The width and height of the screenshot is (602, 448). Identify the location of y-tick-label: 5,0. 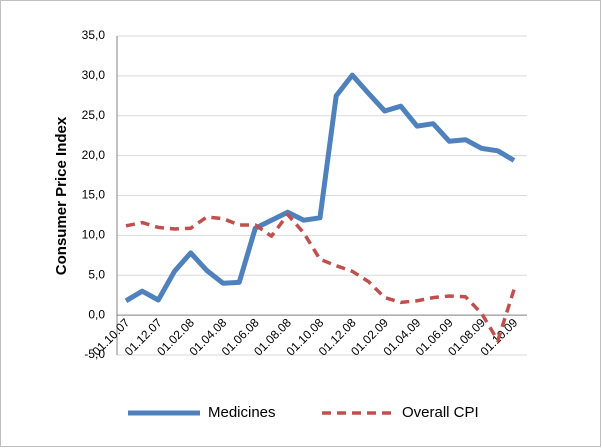
(96, 274).